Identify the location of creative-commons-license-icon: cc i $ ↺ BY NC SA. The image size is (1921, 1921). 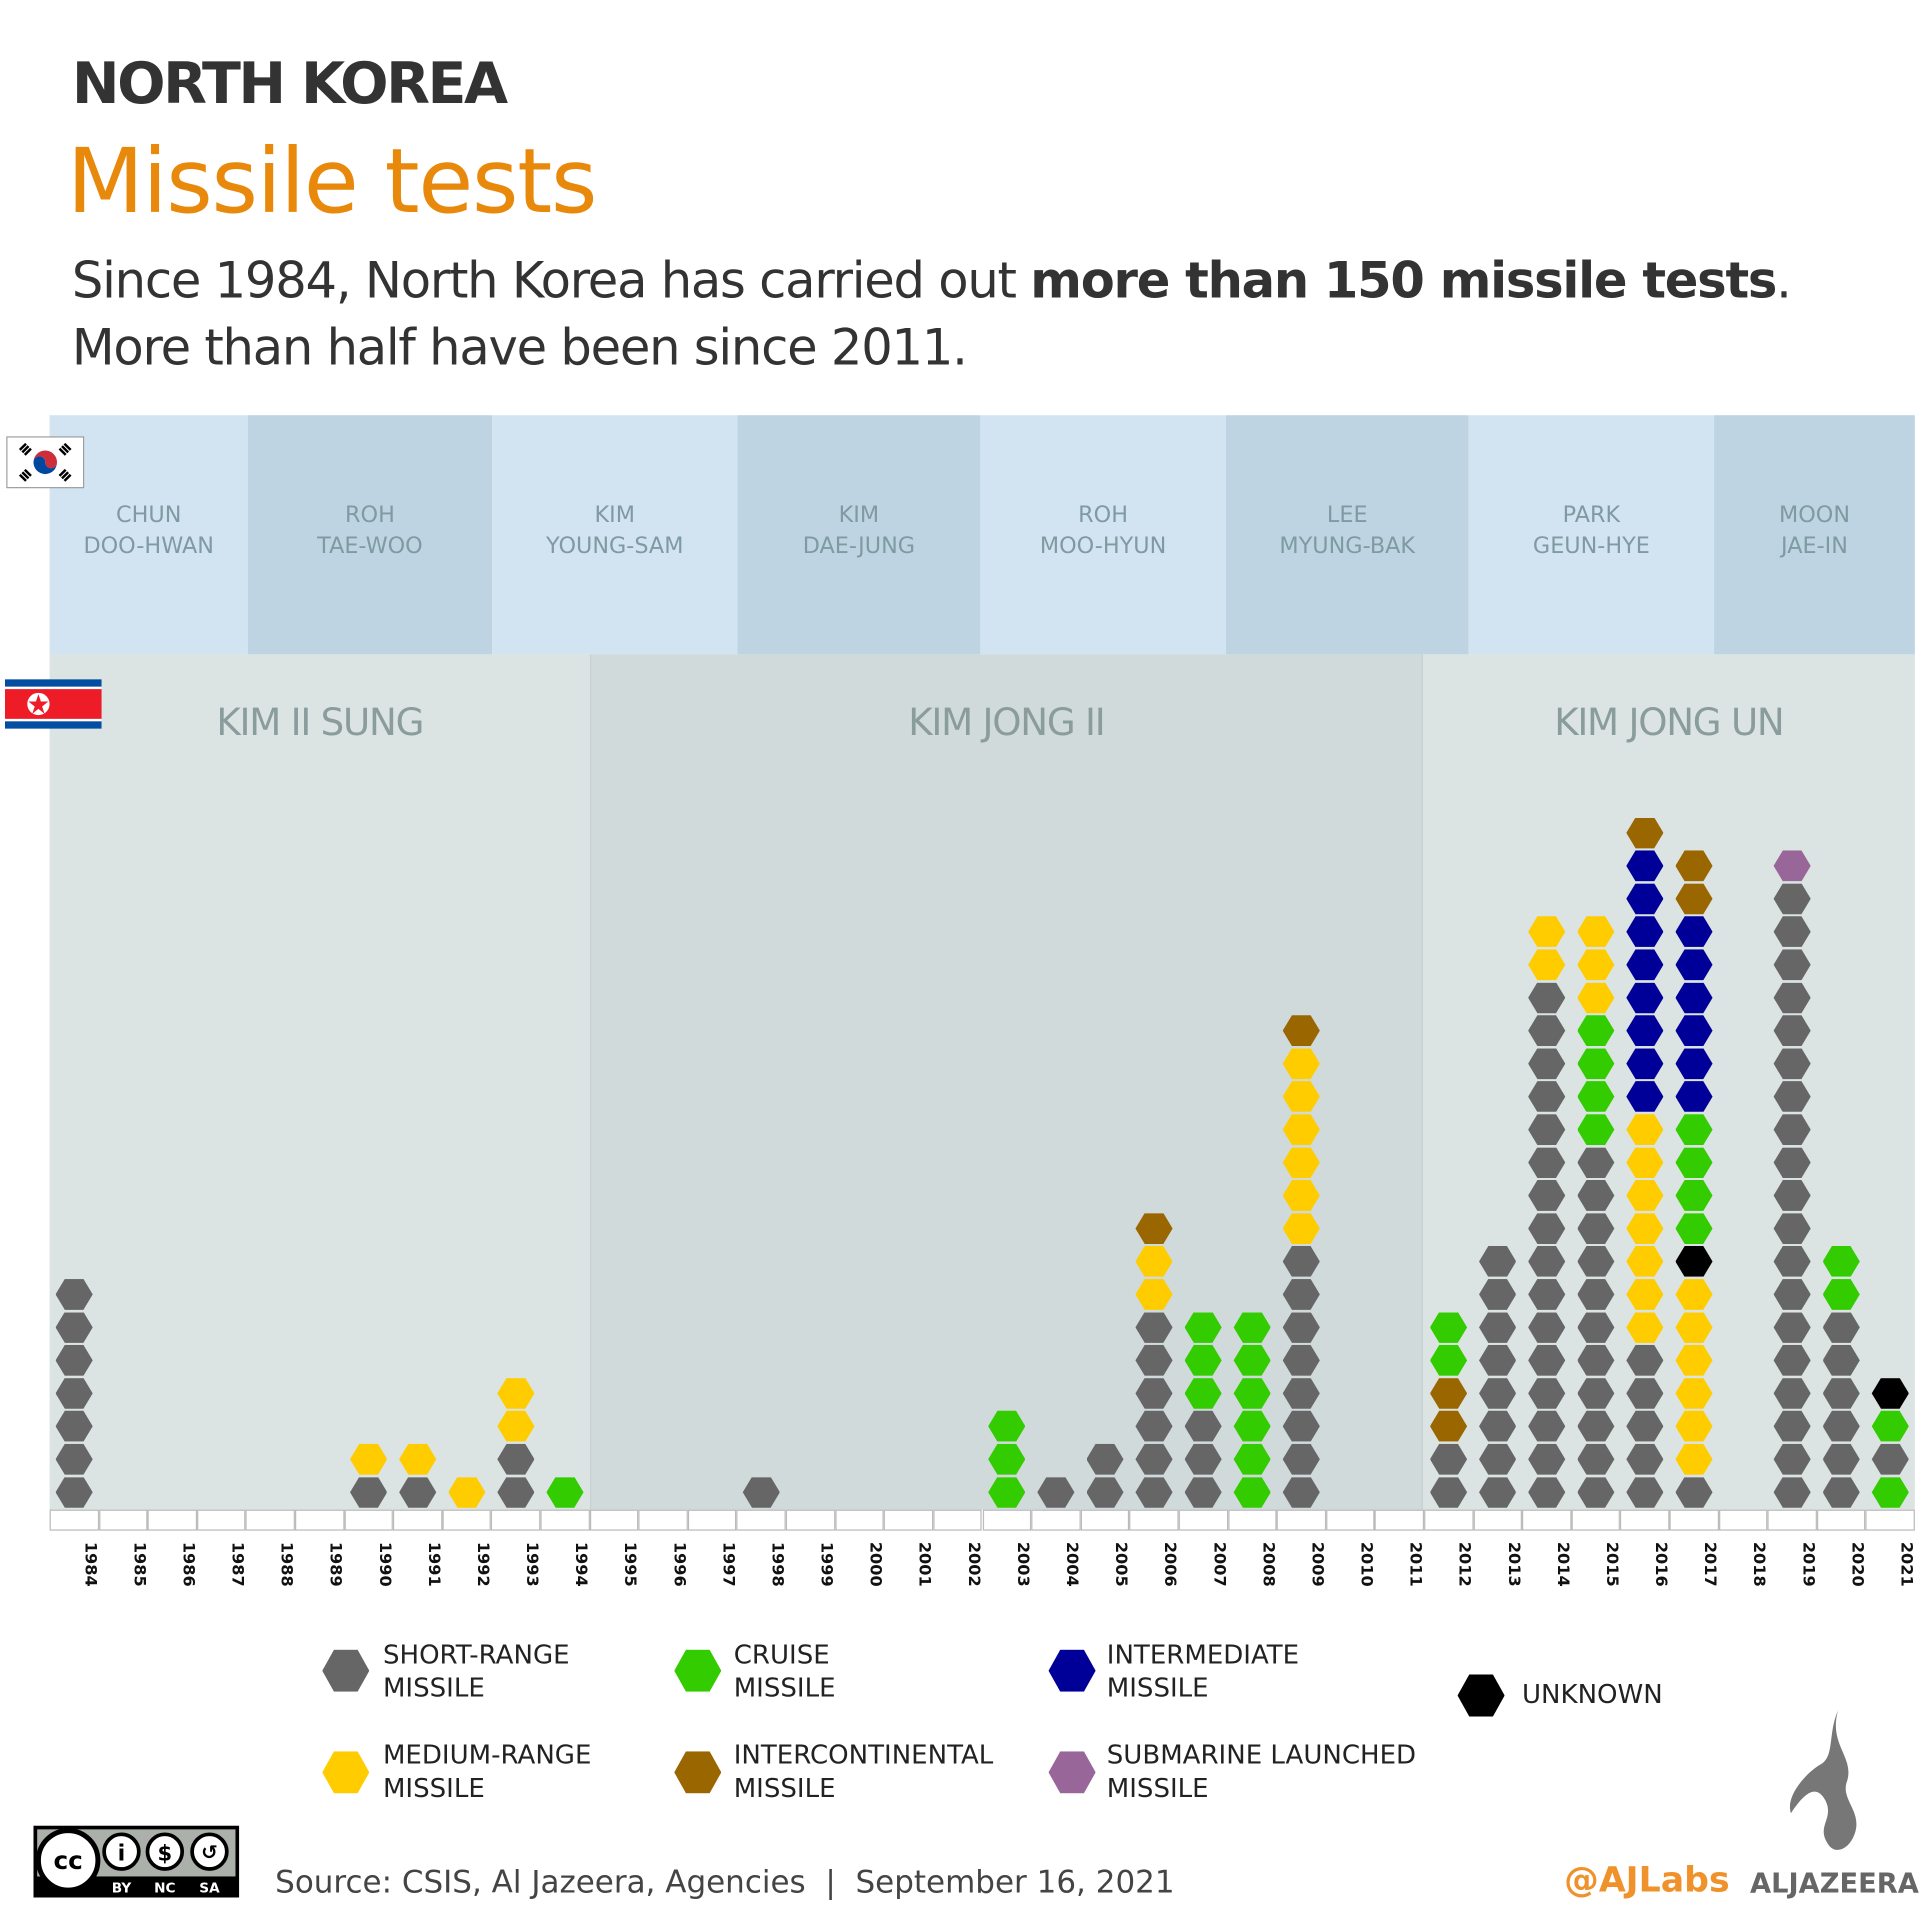
(136, 1861).